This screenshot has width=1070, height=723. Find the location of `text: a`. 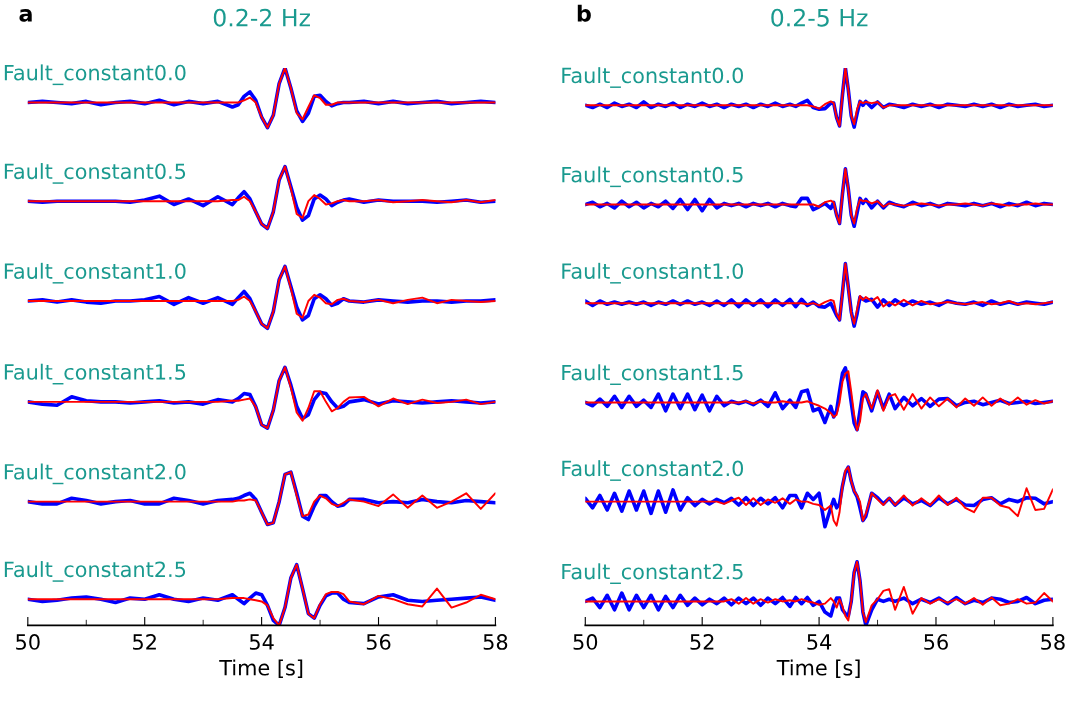

text: a is located at coordinates (25, 15).